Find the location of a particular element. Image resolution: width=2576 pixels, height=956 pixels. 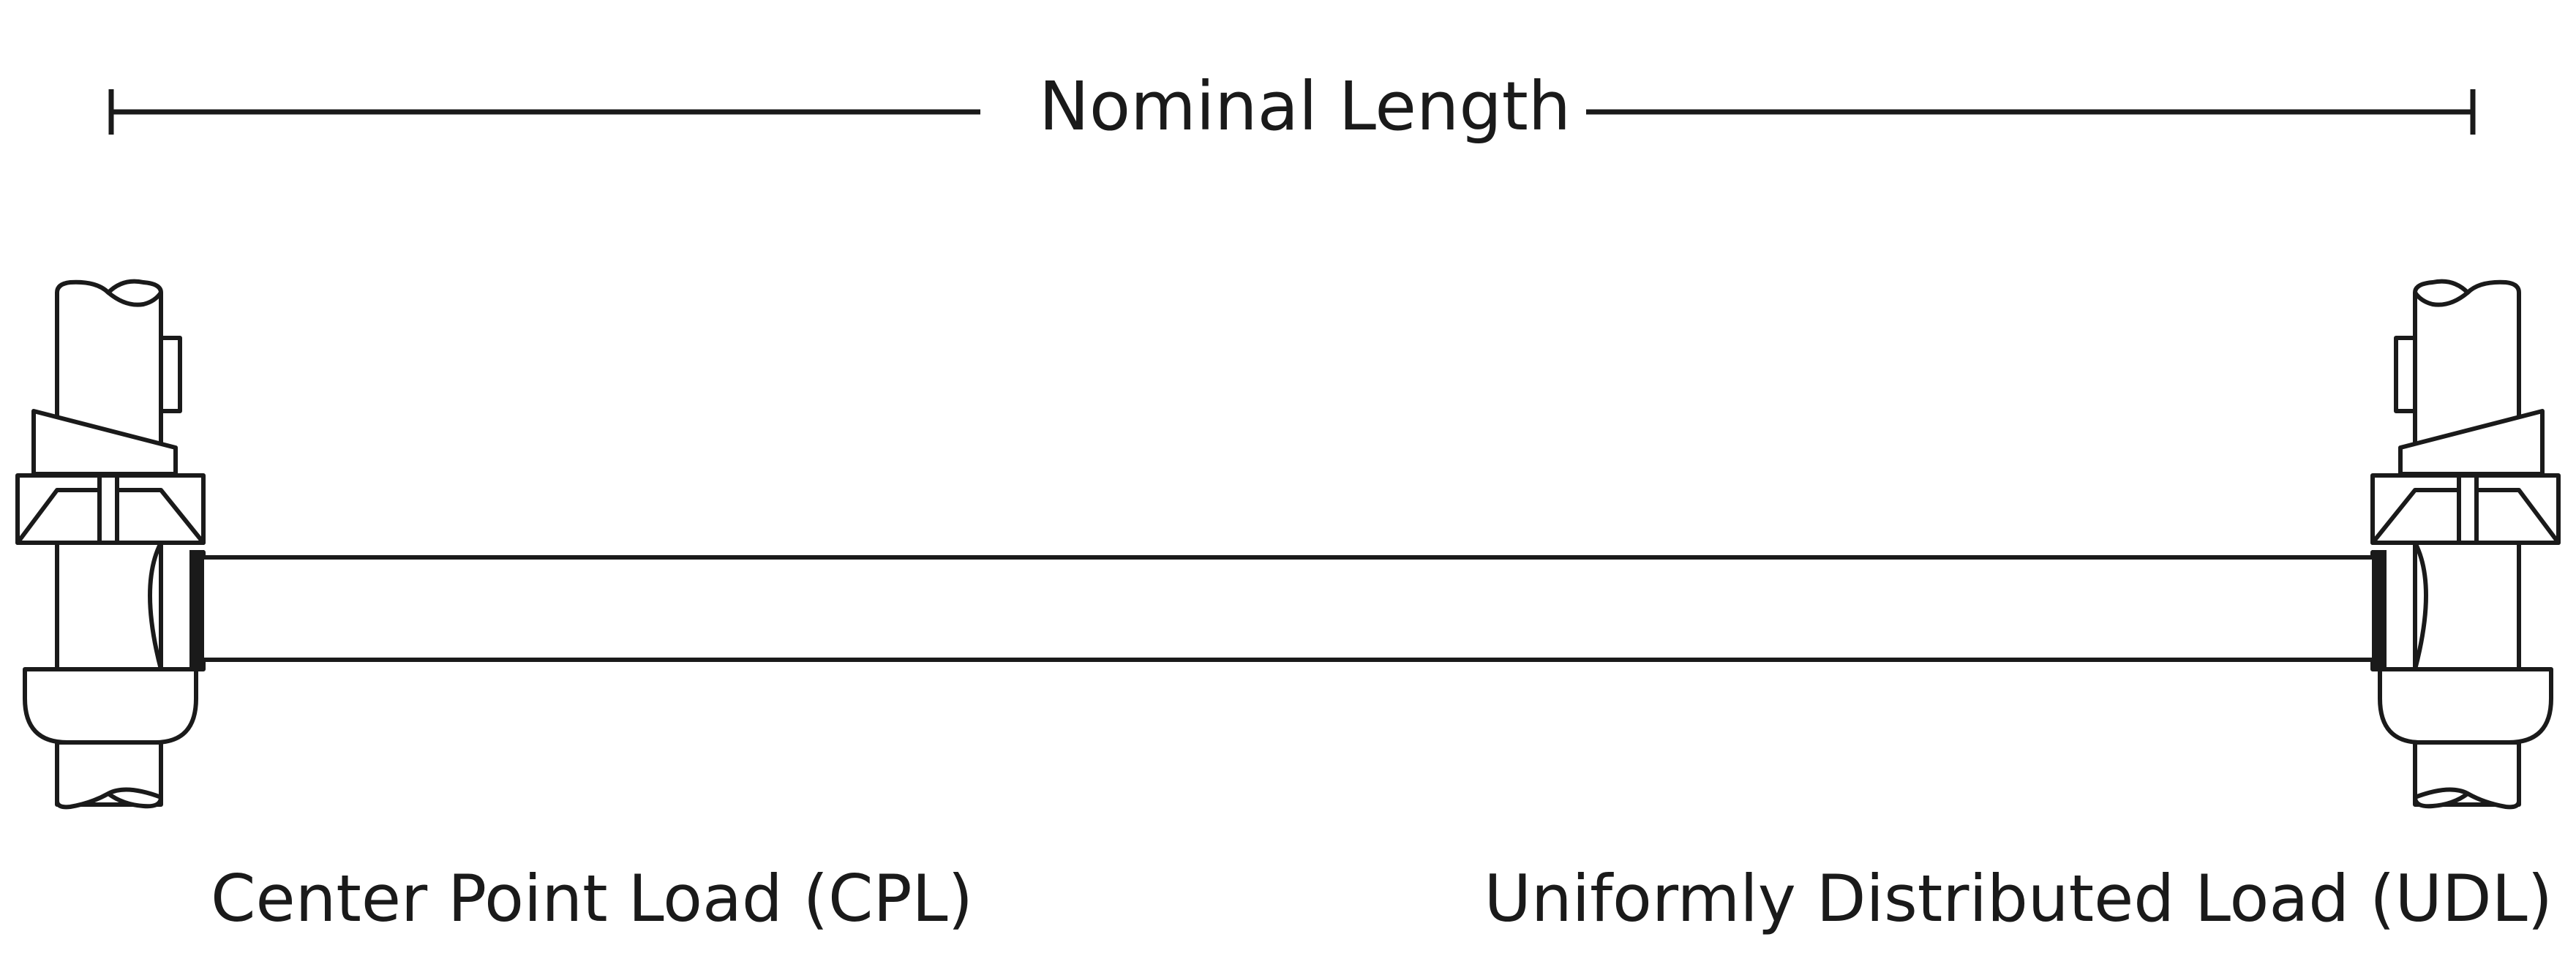

nominal-length-label: Nominal Length is located at coordinates (1305, 106).